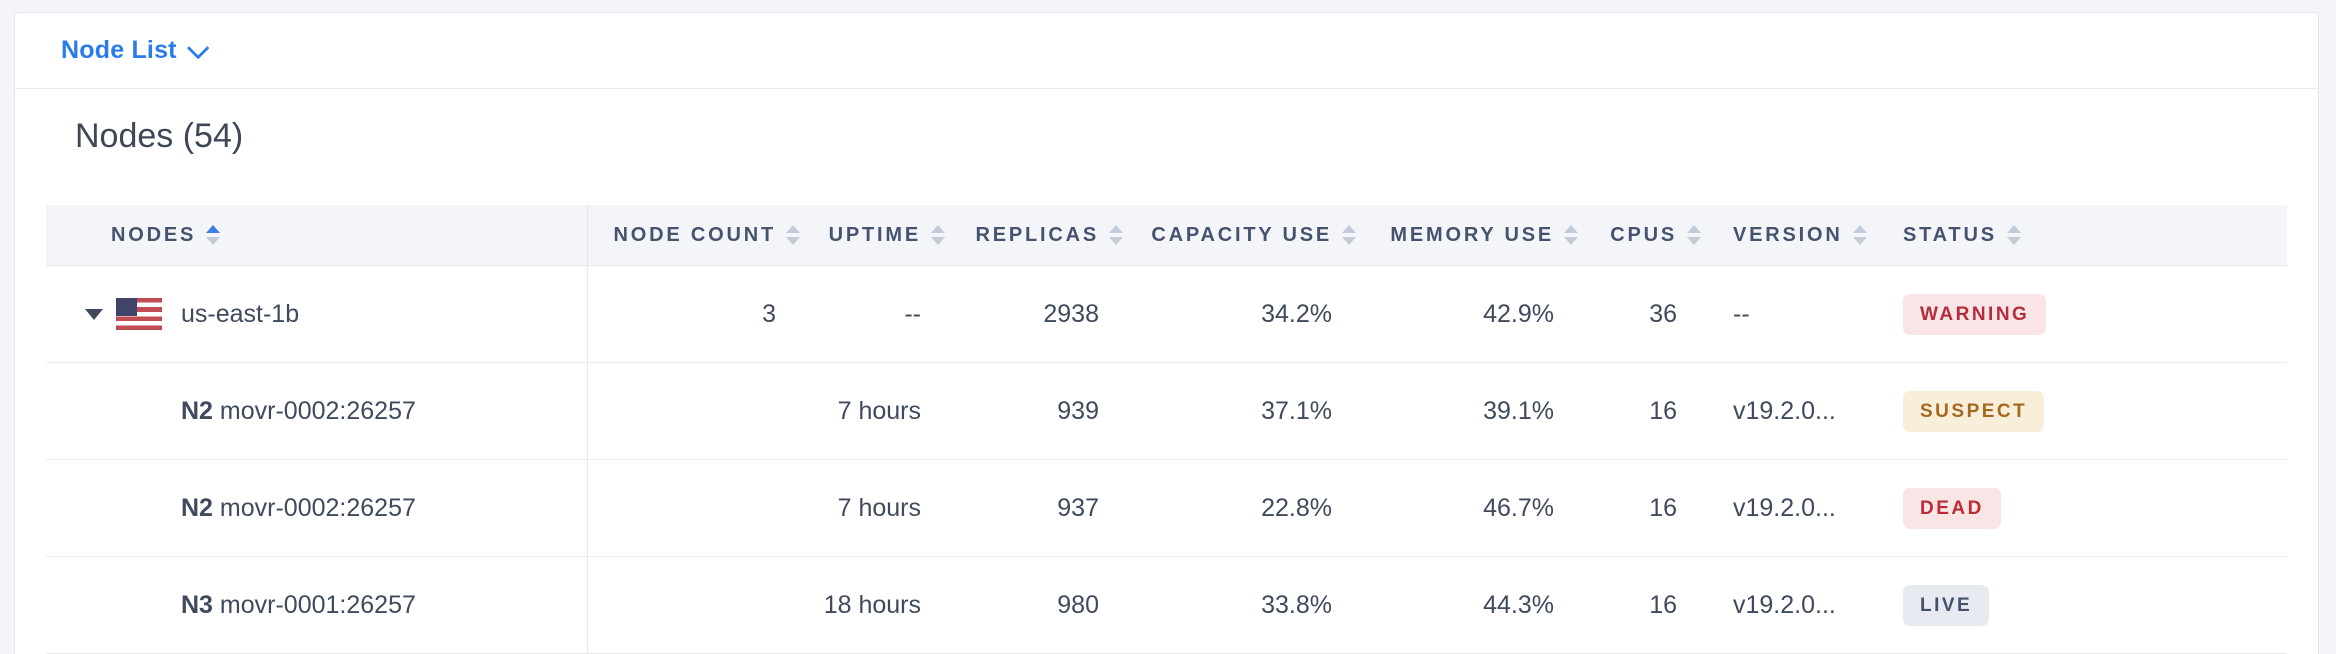 The height and width of the screenshot is (654, 2336). Describe the element at coordinates (139, 314) in the screenshot. I see `us-flag-icon` at that location.